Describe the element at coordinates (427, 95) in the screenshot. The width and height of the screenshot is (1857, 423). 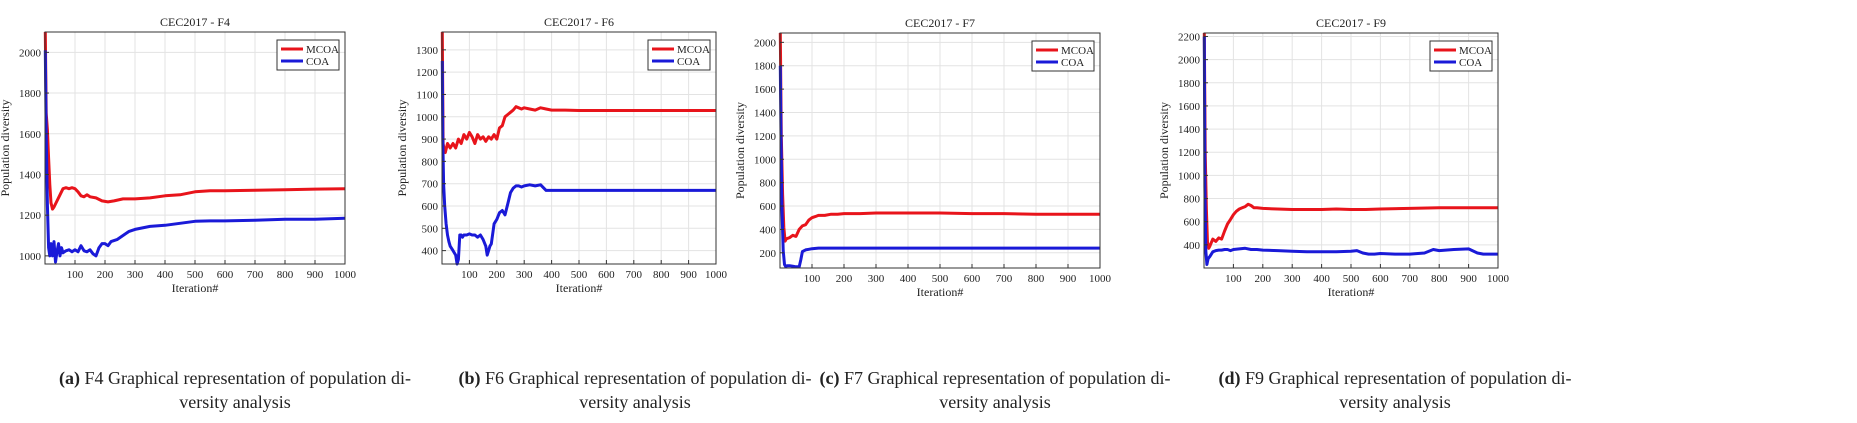
I see `y-tick-label: 1100` at that location.